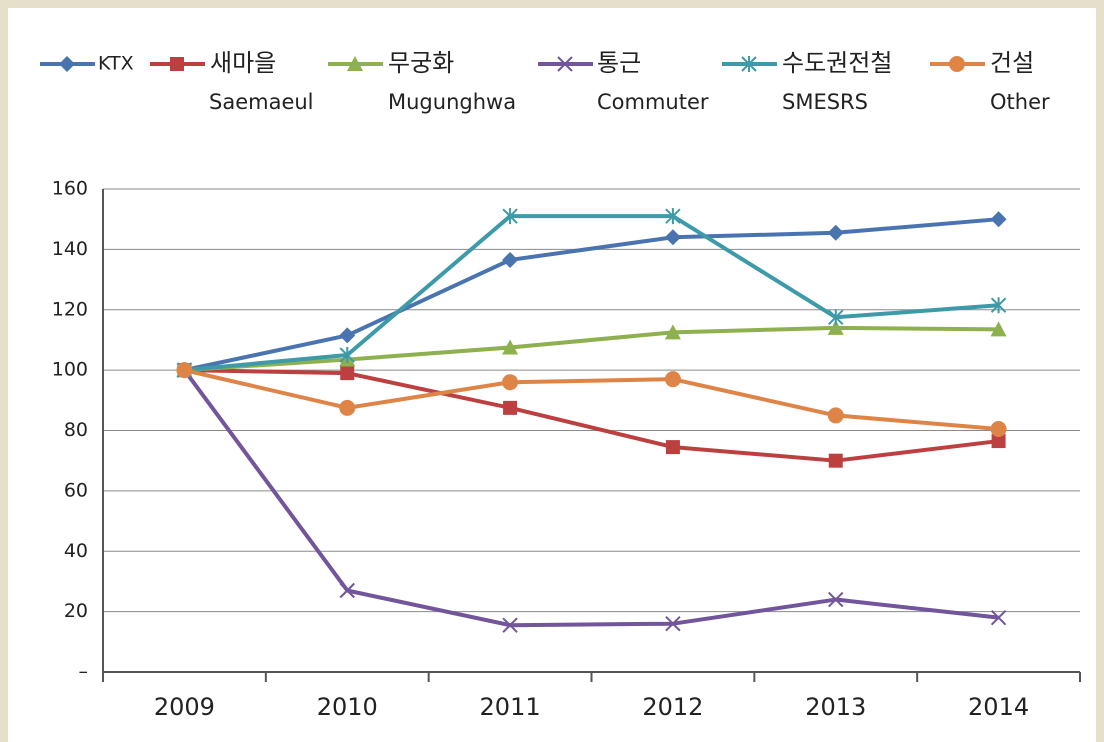  Describe the element at coordinates (261, 102) in the screenshot. I see `legend-sublabel: Saemaeul` at that location.